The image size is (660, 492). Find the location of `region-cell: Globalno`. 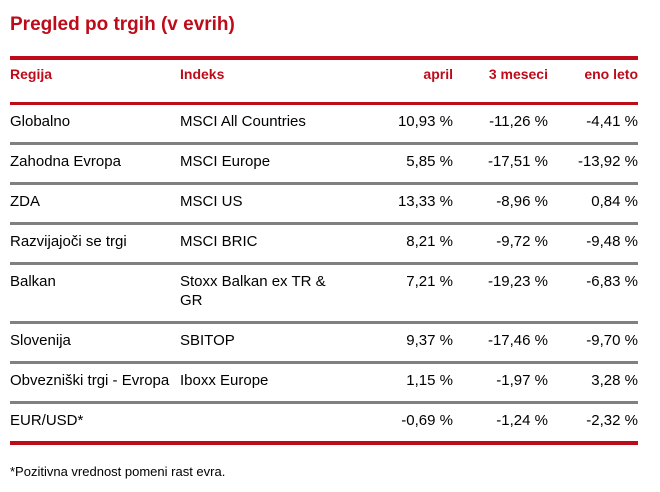

region-cell: Globalno is located at coordinates (95, 124).